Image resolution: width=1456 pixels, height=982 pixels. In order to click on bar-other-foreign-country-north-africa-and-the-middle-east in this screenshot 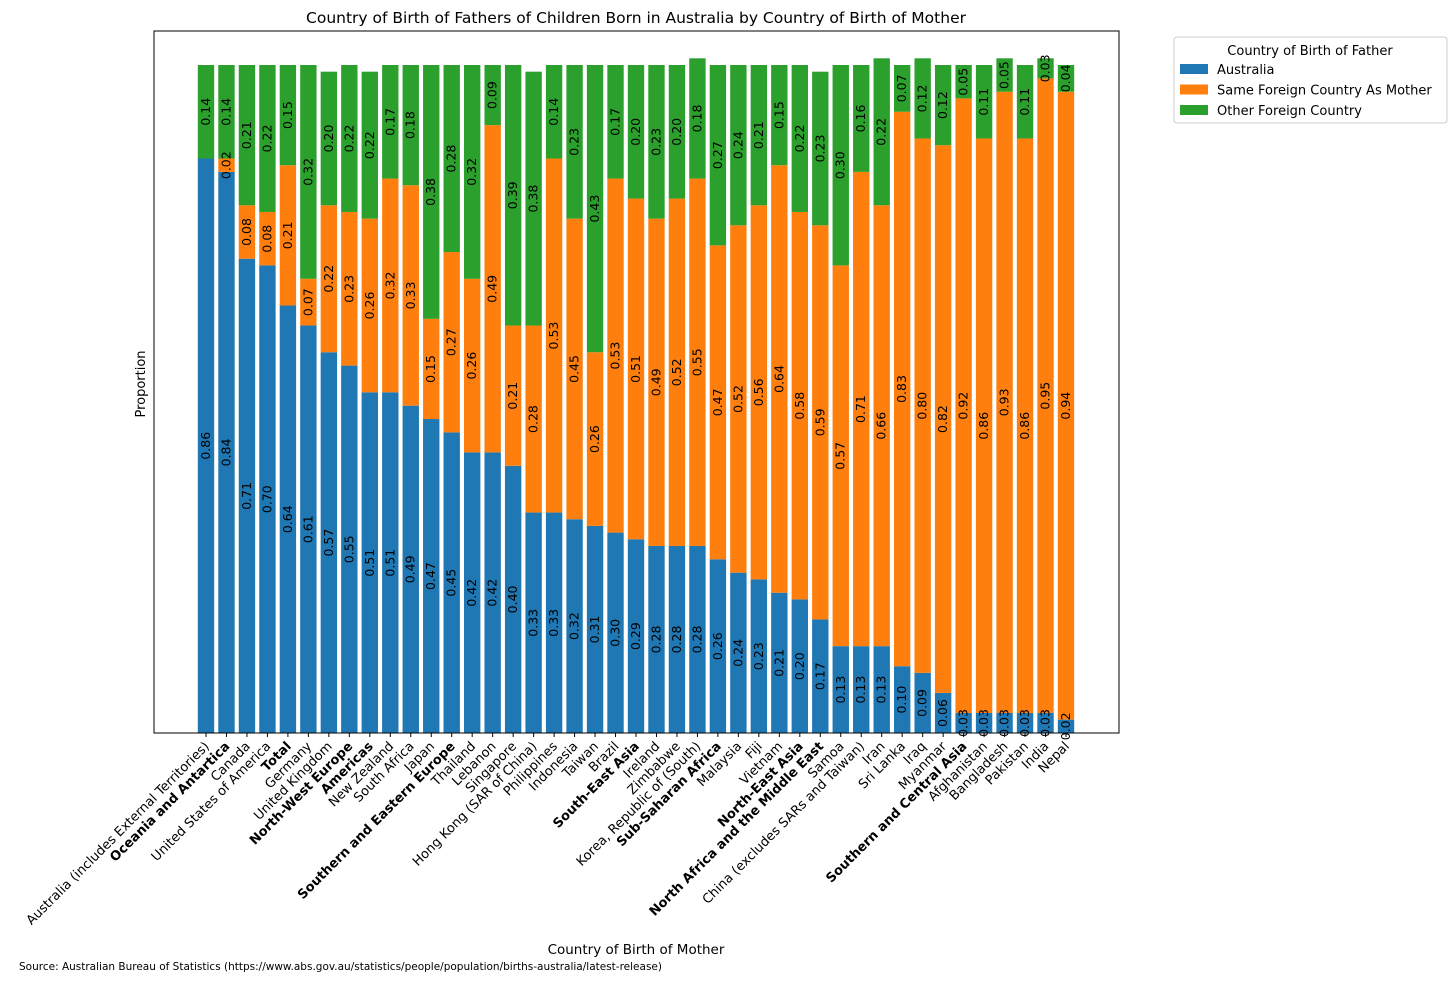, I will do `click(820, 148)`.